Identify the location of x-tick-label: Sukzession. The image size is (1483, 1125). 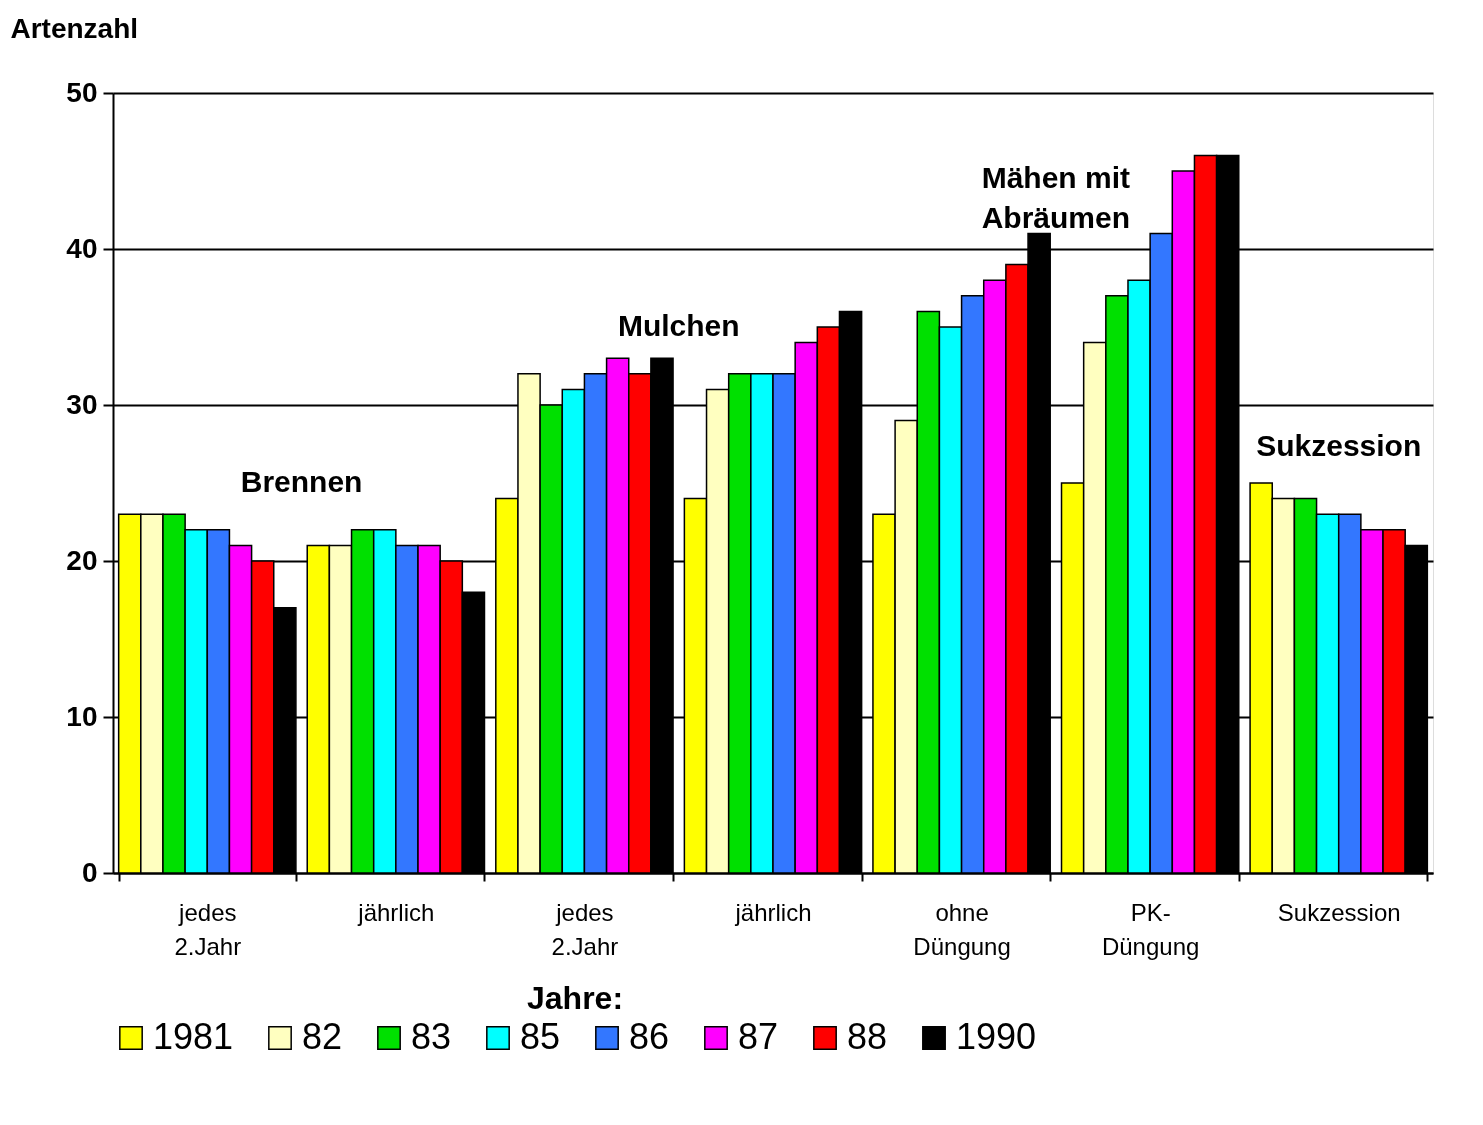
(1339, 912).